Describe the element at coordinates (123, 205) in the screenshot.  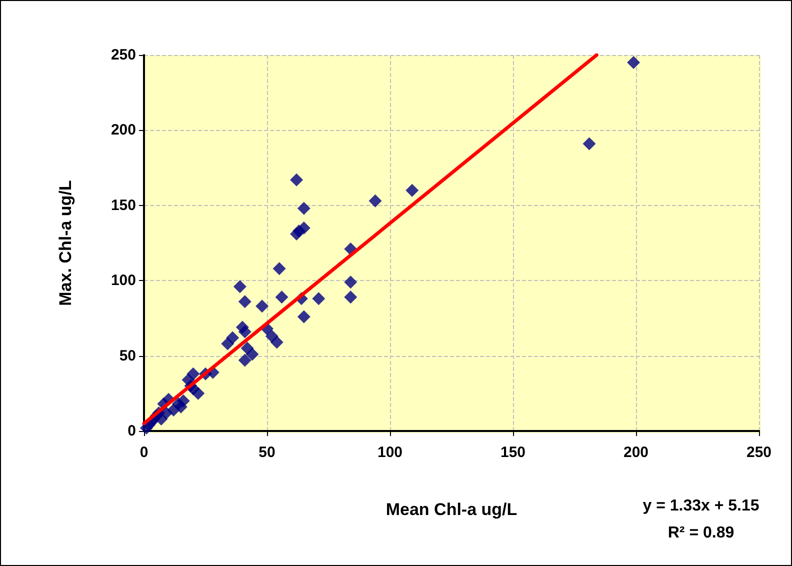
I see `y-tick-label: 150` at that location.